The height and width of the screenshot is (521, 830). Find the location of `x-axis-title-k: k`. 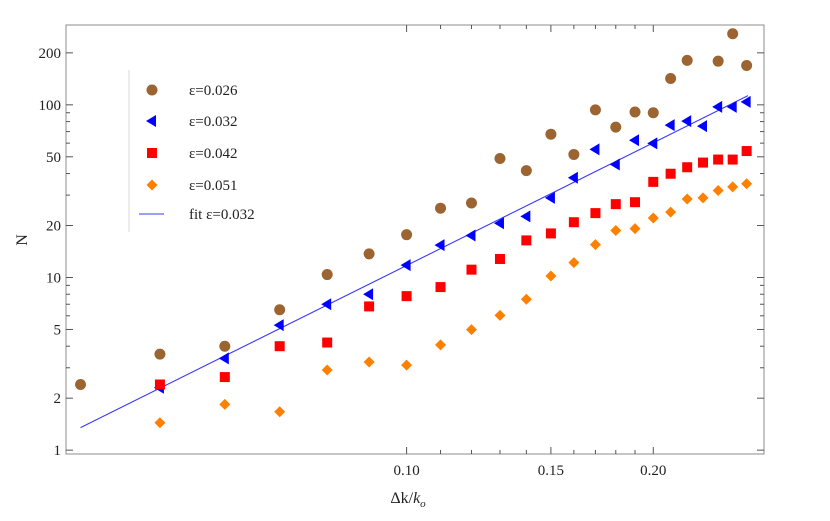

x-axis-title-k: k is located at coordinates (417, 498).